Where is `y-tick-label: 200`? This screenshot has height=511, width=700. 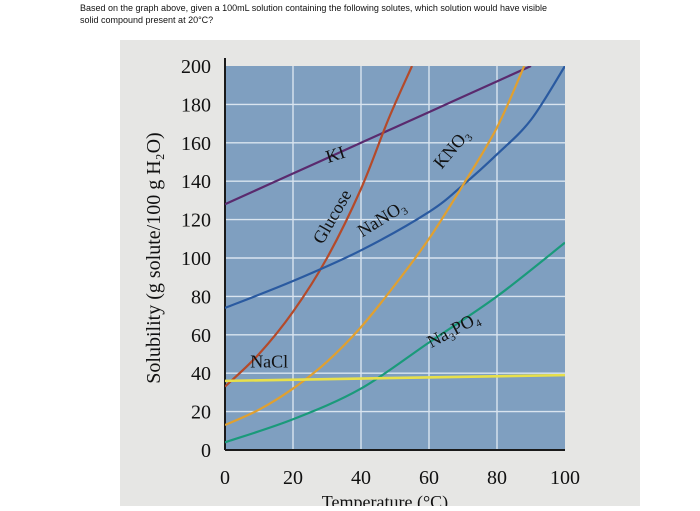 y-tick-label: 200 is located at coordinates (196, 67).